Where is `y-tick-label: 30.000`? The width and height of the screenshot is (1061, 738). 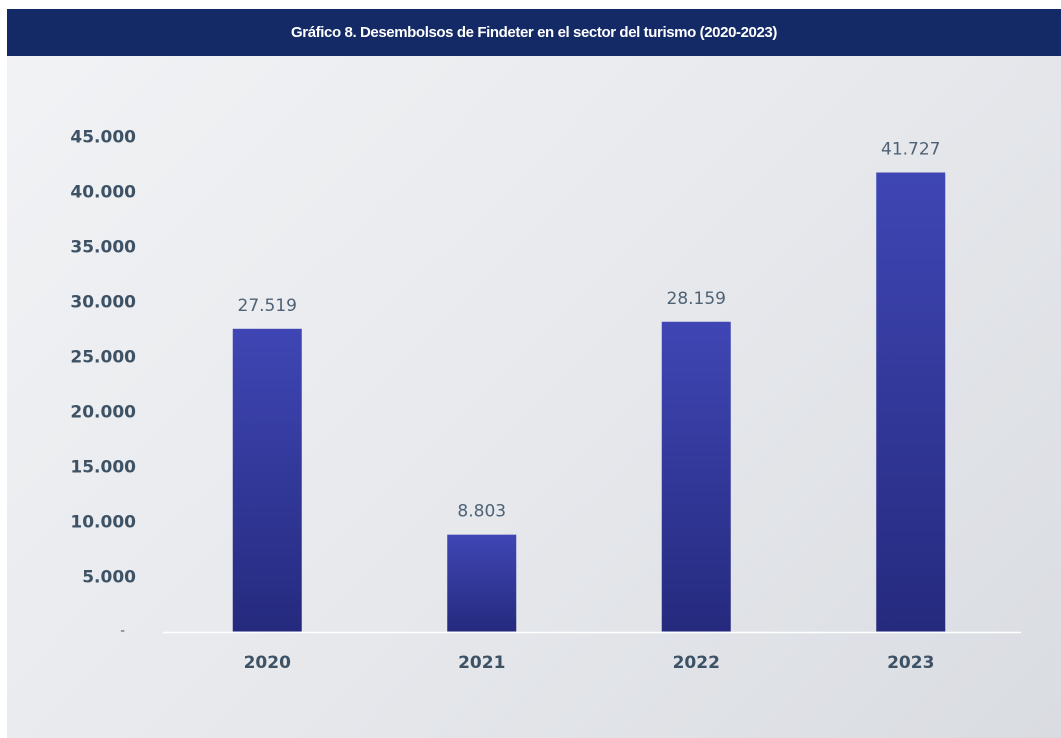 y-tick-label: 30.000 is located at coordinates (103, 303).